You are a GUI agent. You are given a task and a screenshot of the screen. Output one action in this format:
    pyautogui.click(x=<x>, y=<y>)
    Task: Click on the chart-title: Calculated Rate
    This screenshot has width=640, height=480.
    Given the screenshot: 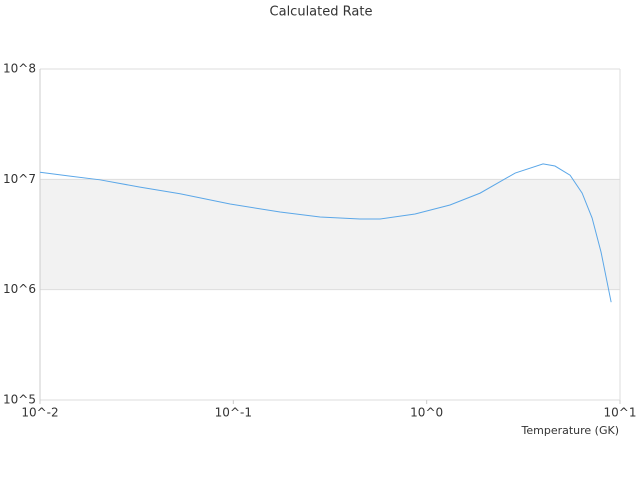 What is the action you would take?
    pyautogui.click(x=321, y=12)
    